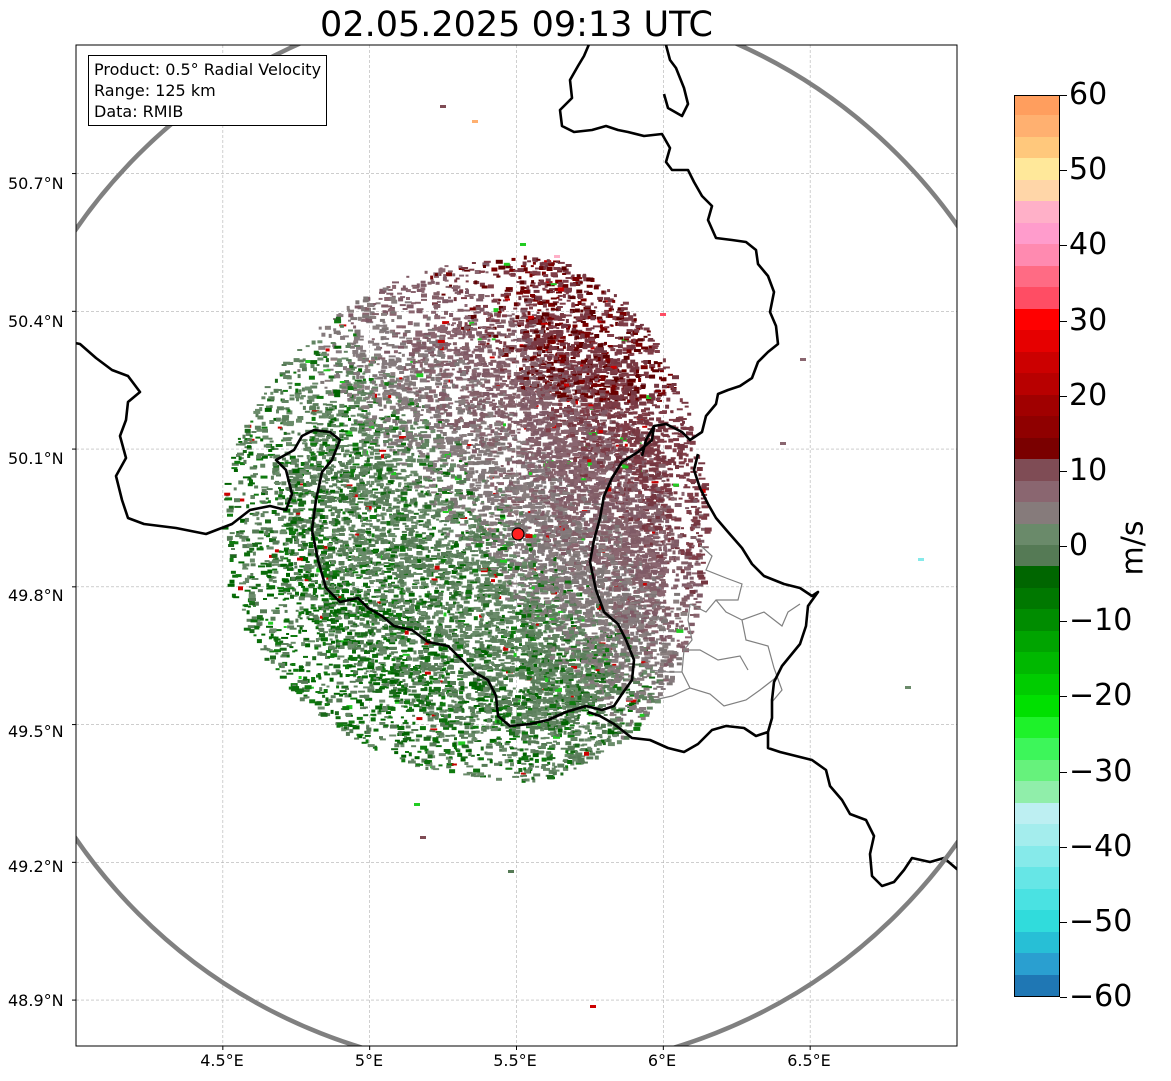 The height and width of the screenshot is (1081, 1171). What do you see at coordinates (369, 1060) in the screenshot?
I see `lon-label-5: 5°E` at bounding box center [369, 1060].